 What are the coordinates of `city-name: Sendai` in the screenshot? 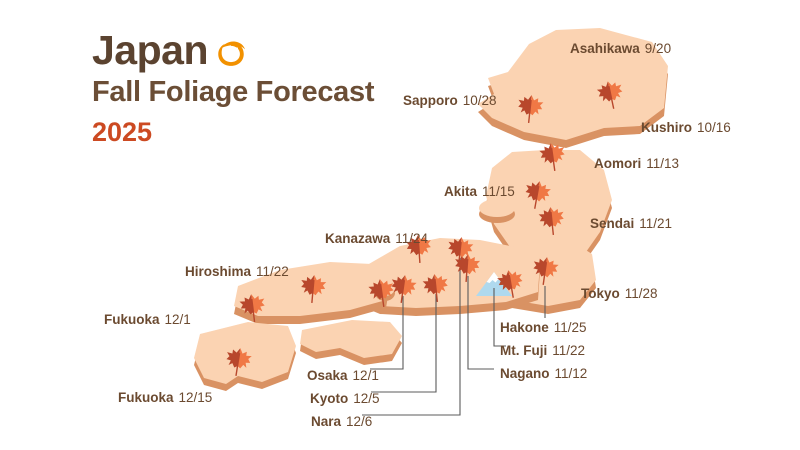 It's located at (612, 223).